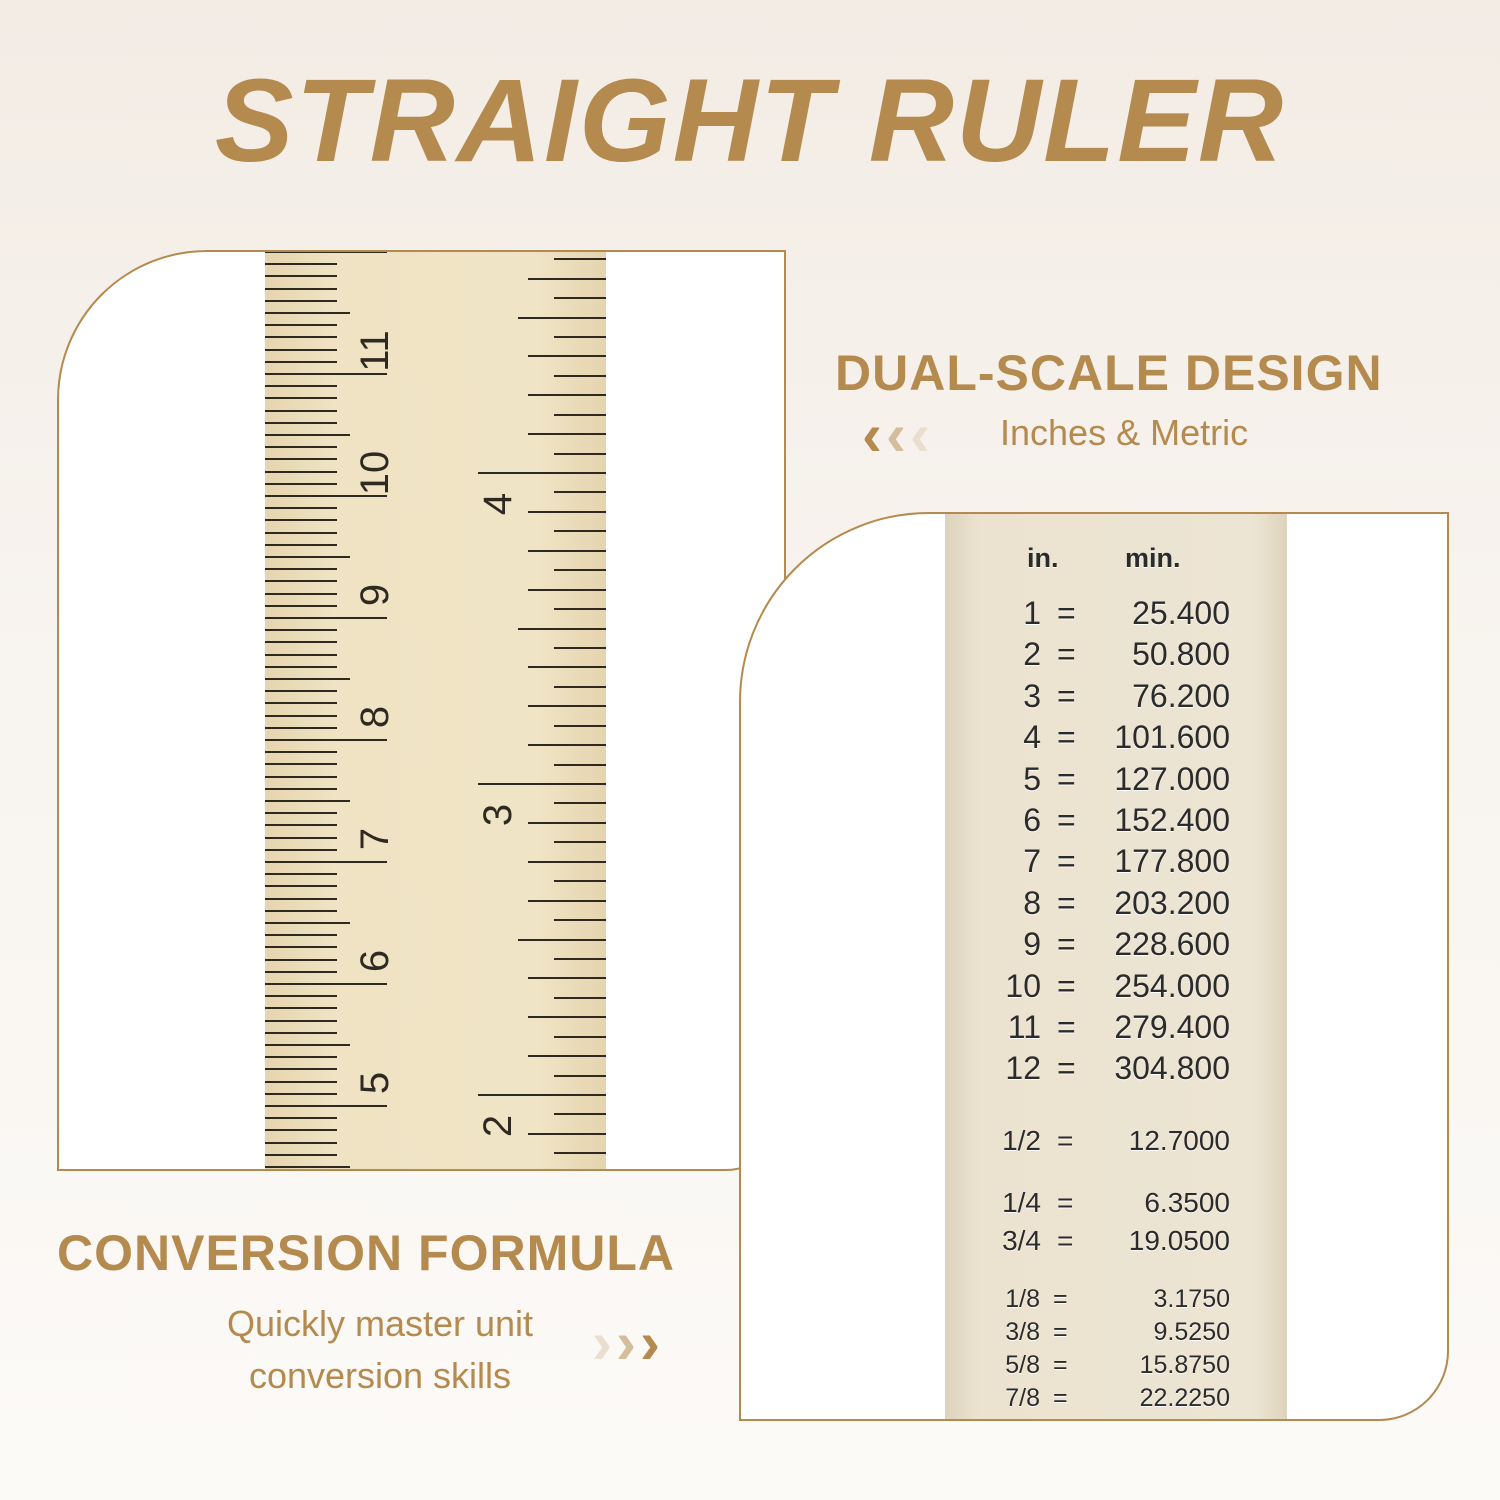  Describe the element at coordinates (1022, 1398) in the screenshot. I see `inch-value: 7/8` at that location.